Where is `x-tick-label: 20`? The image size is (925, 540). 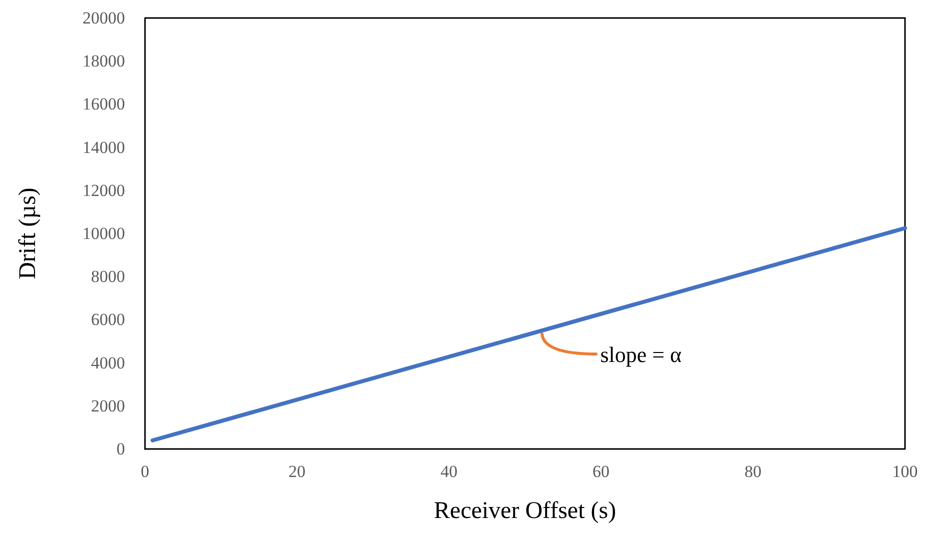
x-tick-label: 20 is located at coordinates (297, 471).